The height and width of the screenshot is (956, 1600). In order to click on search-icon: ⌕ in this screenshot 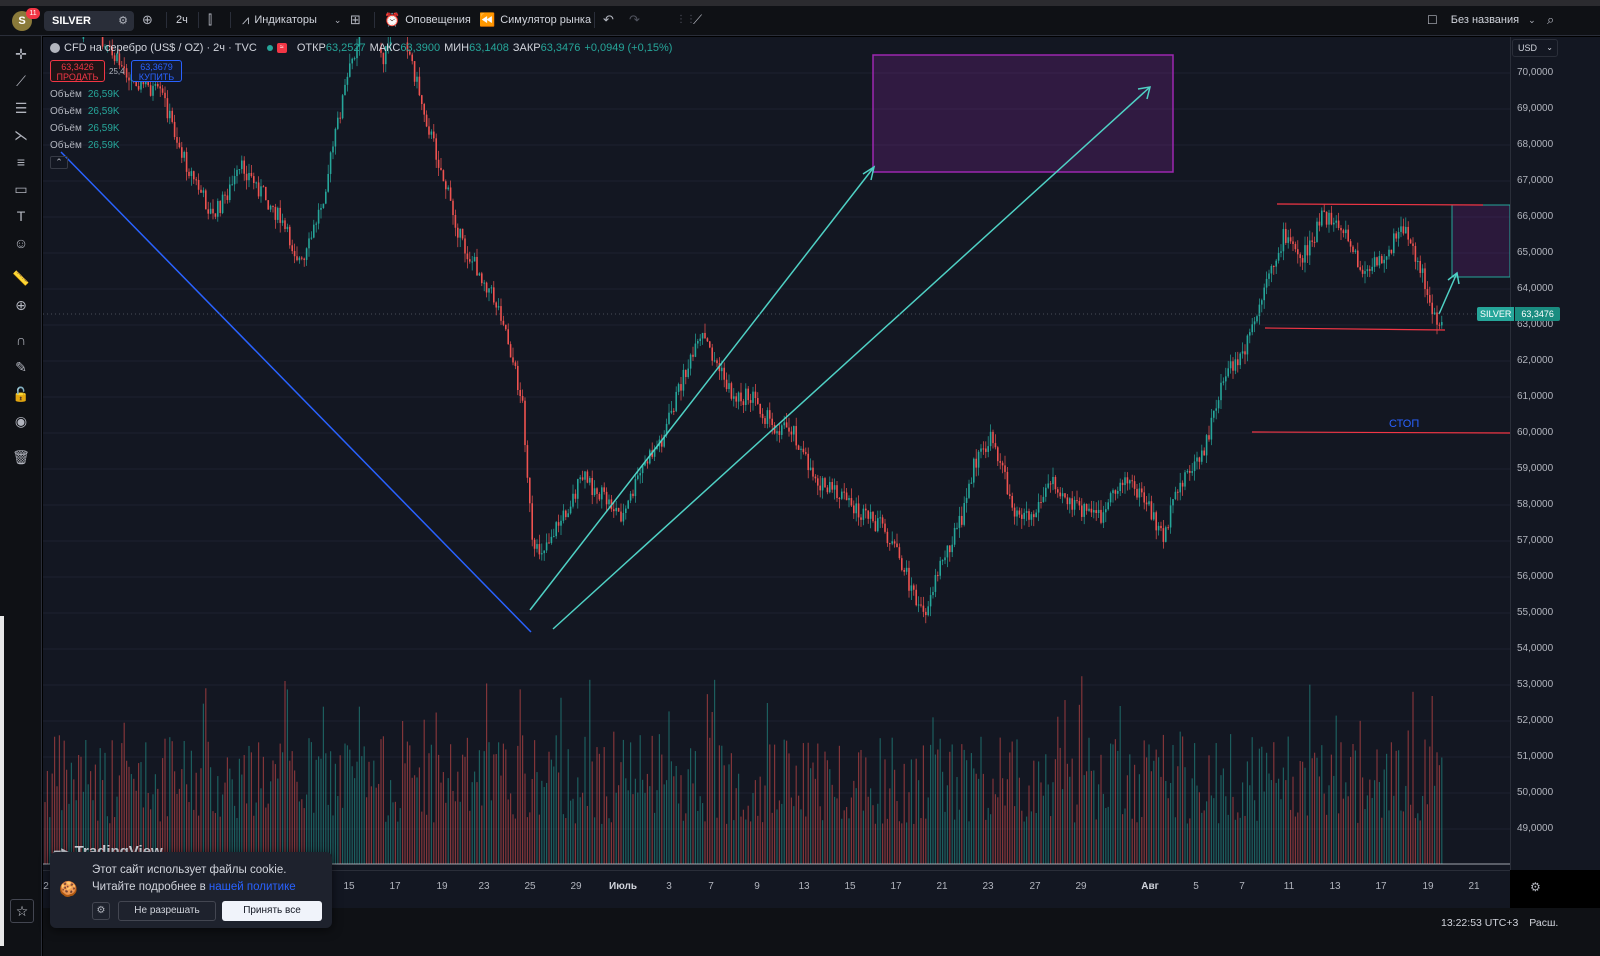, I will do `click(1551, 19)`.